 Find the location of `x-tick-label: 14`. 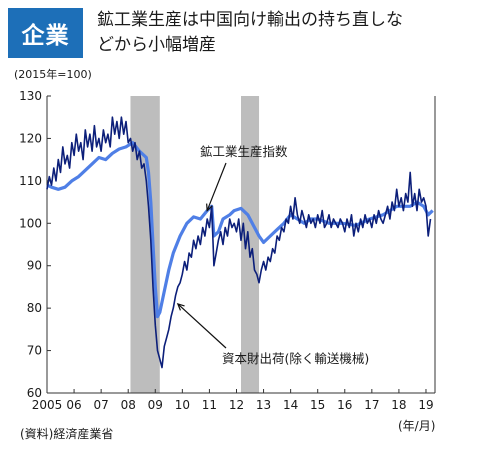

x-tick-label: 14 is located at coordinates (290, 405).